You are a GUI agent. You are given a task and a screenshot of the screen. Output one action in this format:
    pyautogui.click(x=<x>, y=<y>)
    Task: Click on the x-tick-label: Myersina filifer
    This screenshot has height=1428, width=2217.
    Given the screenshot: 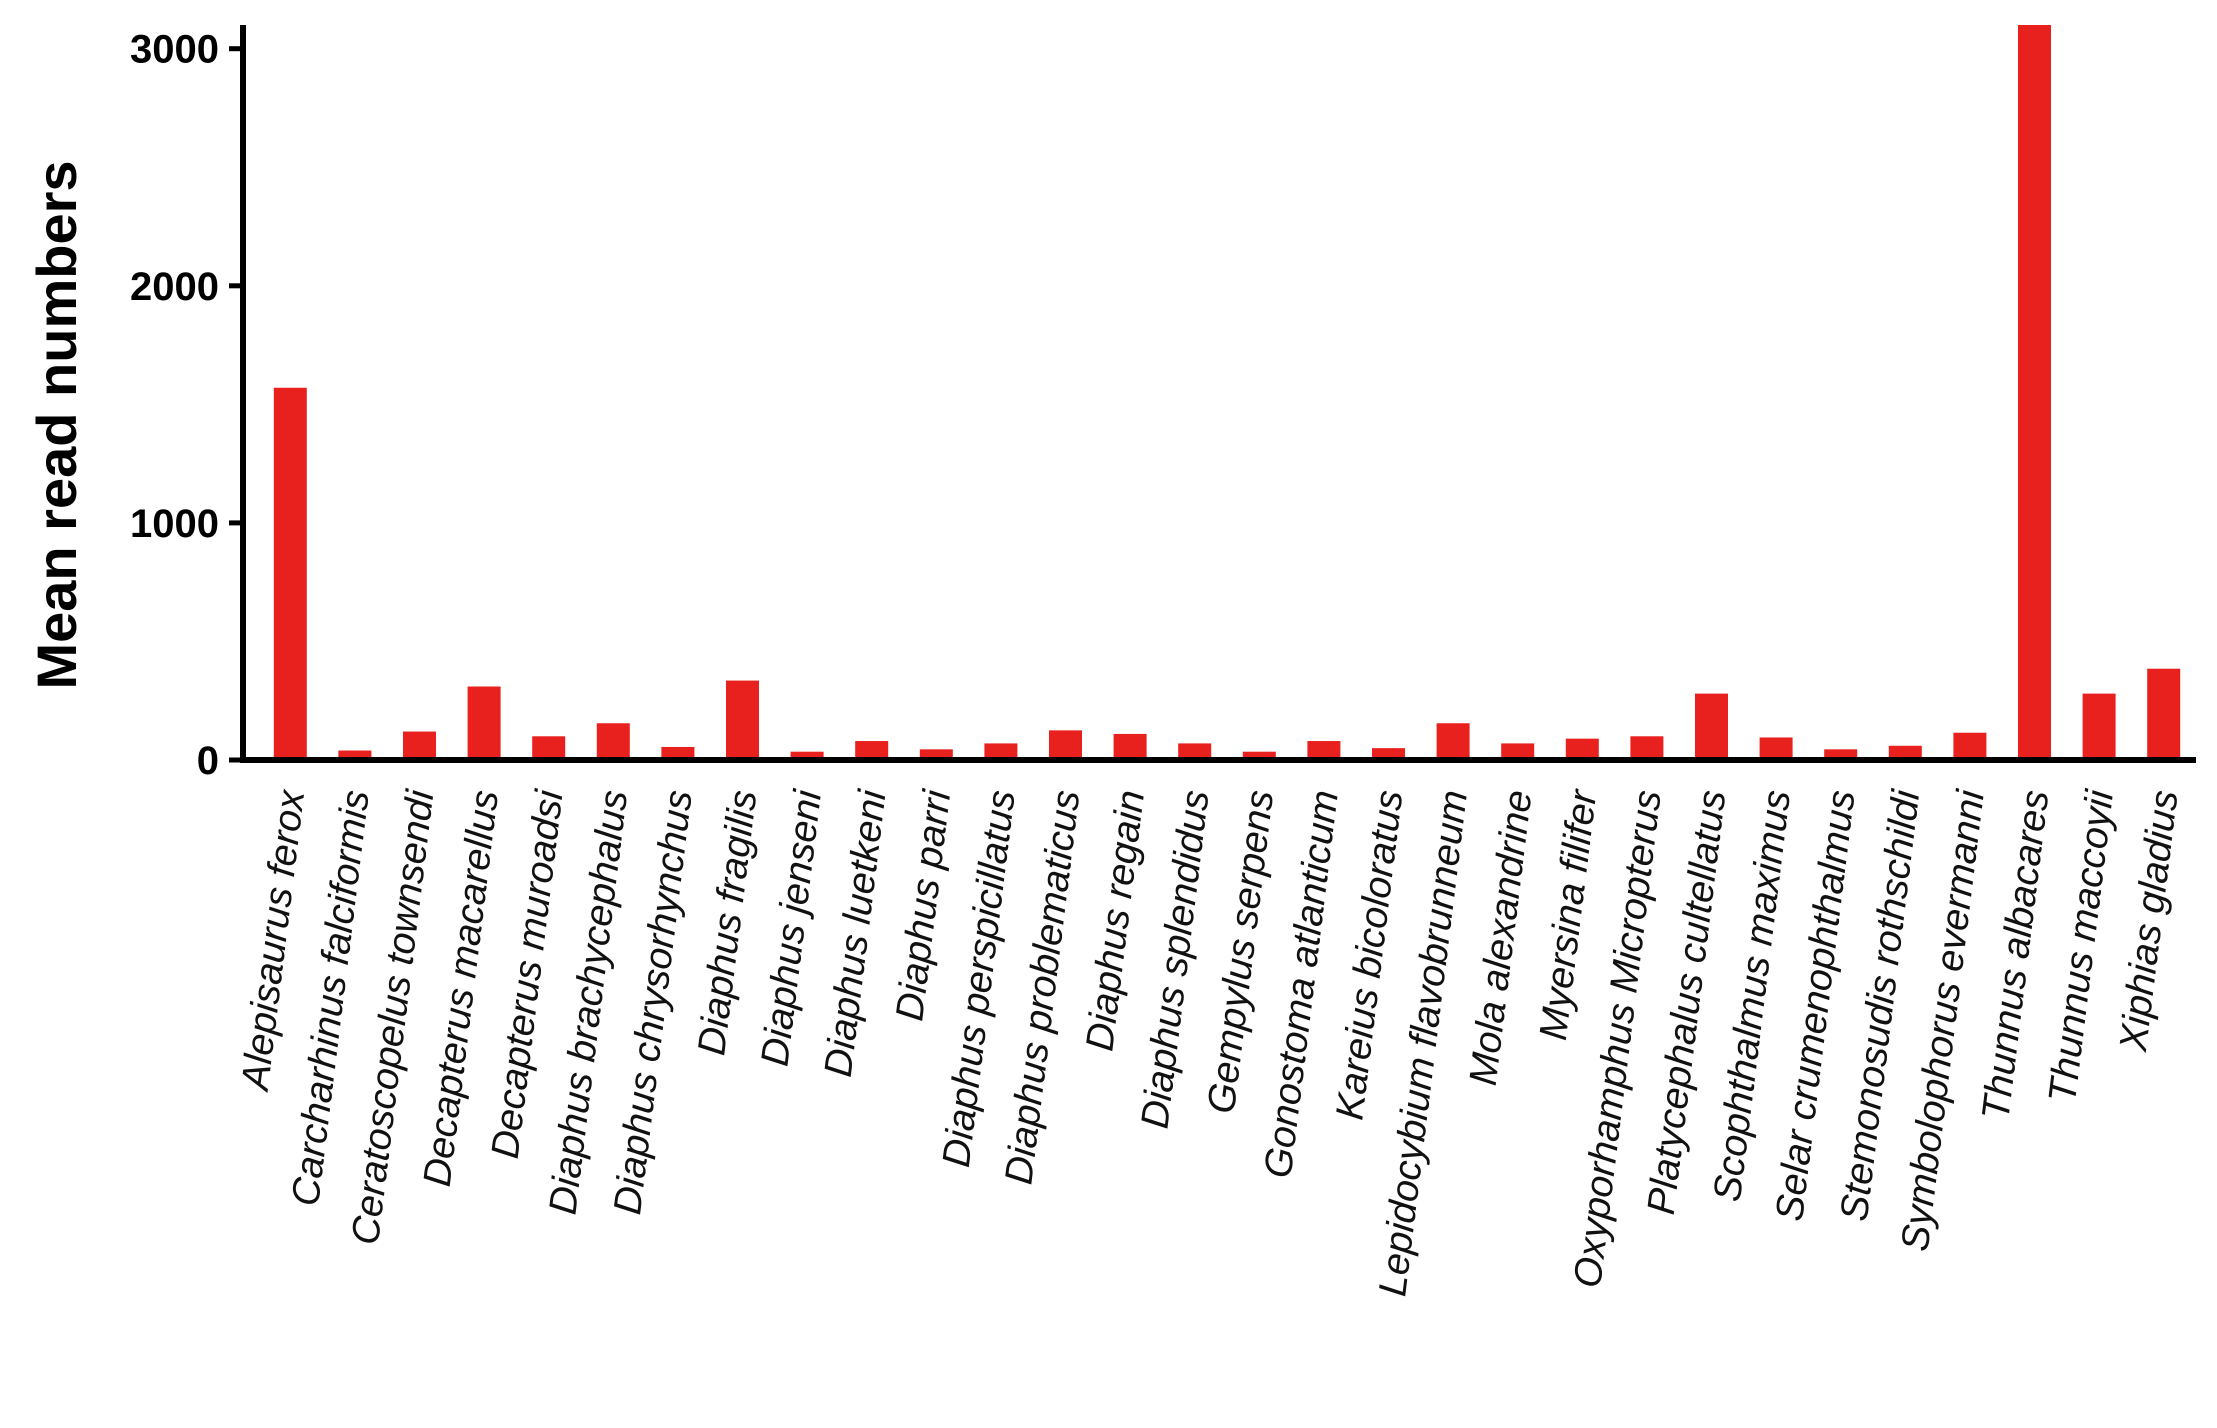 What is the action you would take?
    pyautogui.click(x=1569, y=914)
    